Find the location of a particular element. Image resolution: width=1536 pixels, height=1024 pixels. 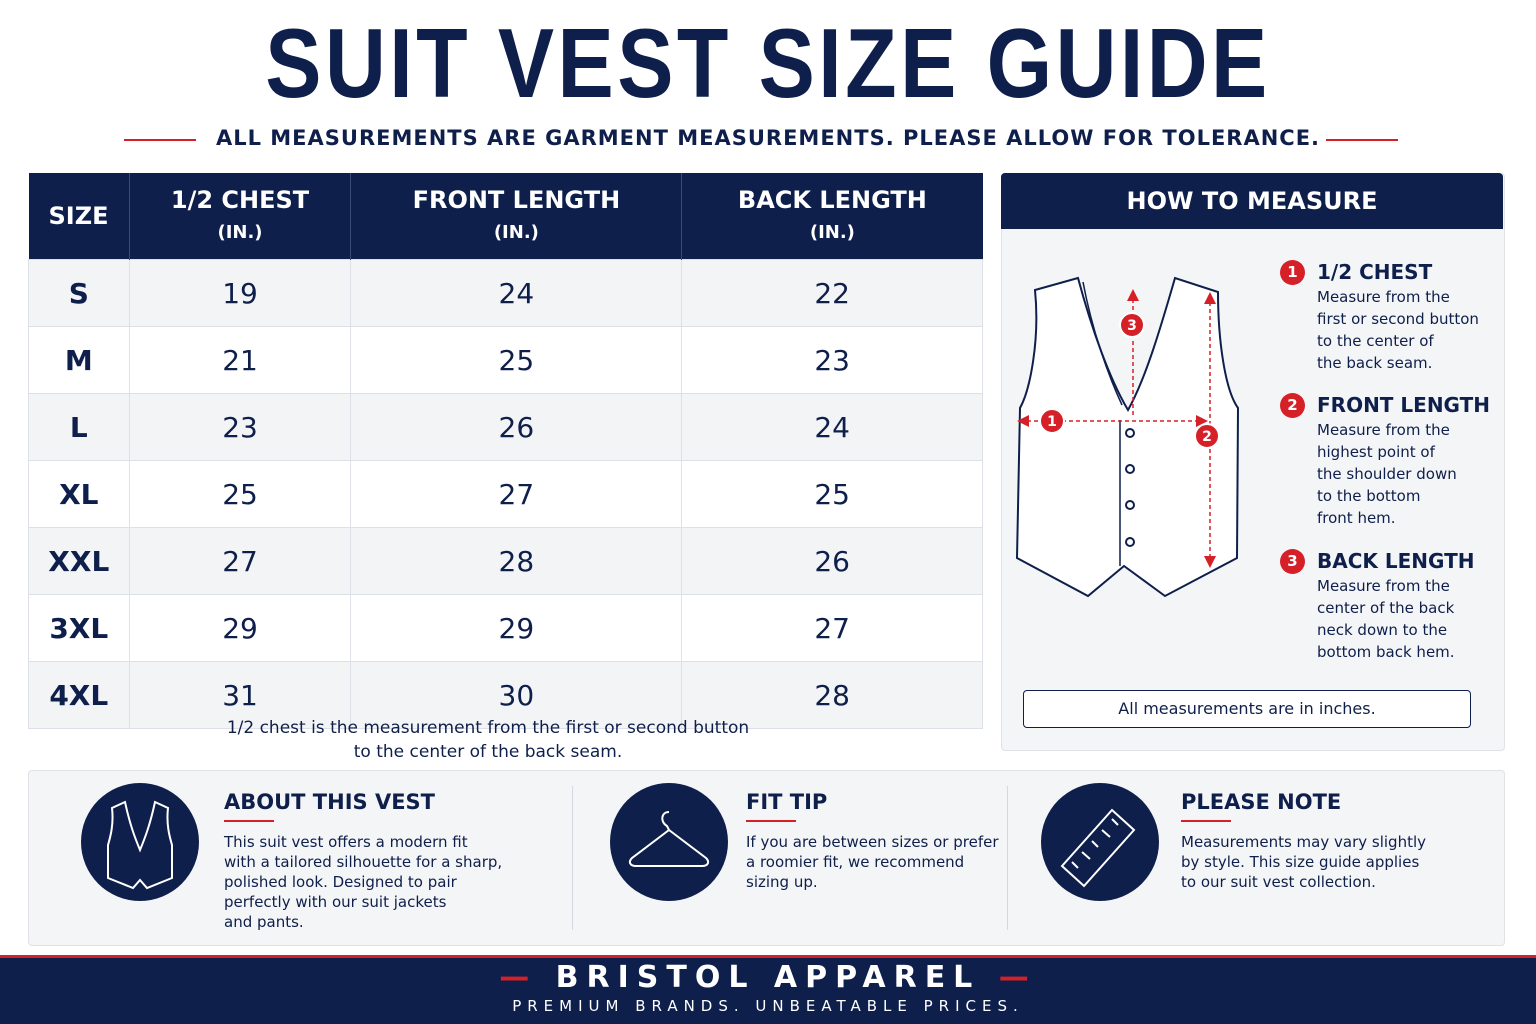

measurement: 19 is located at coordinates (240, 293).